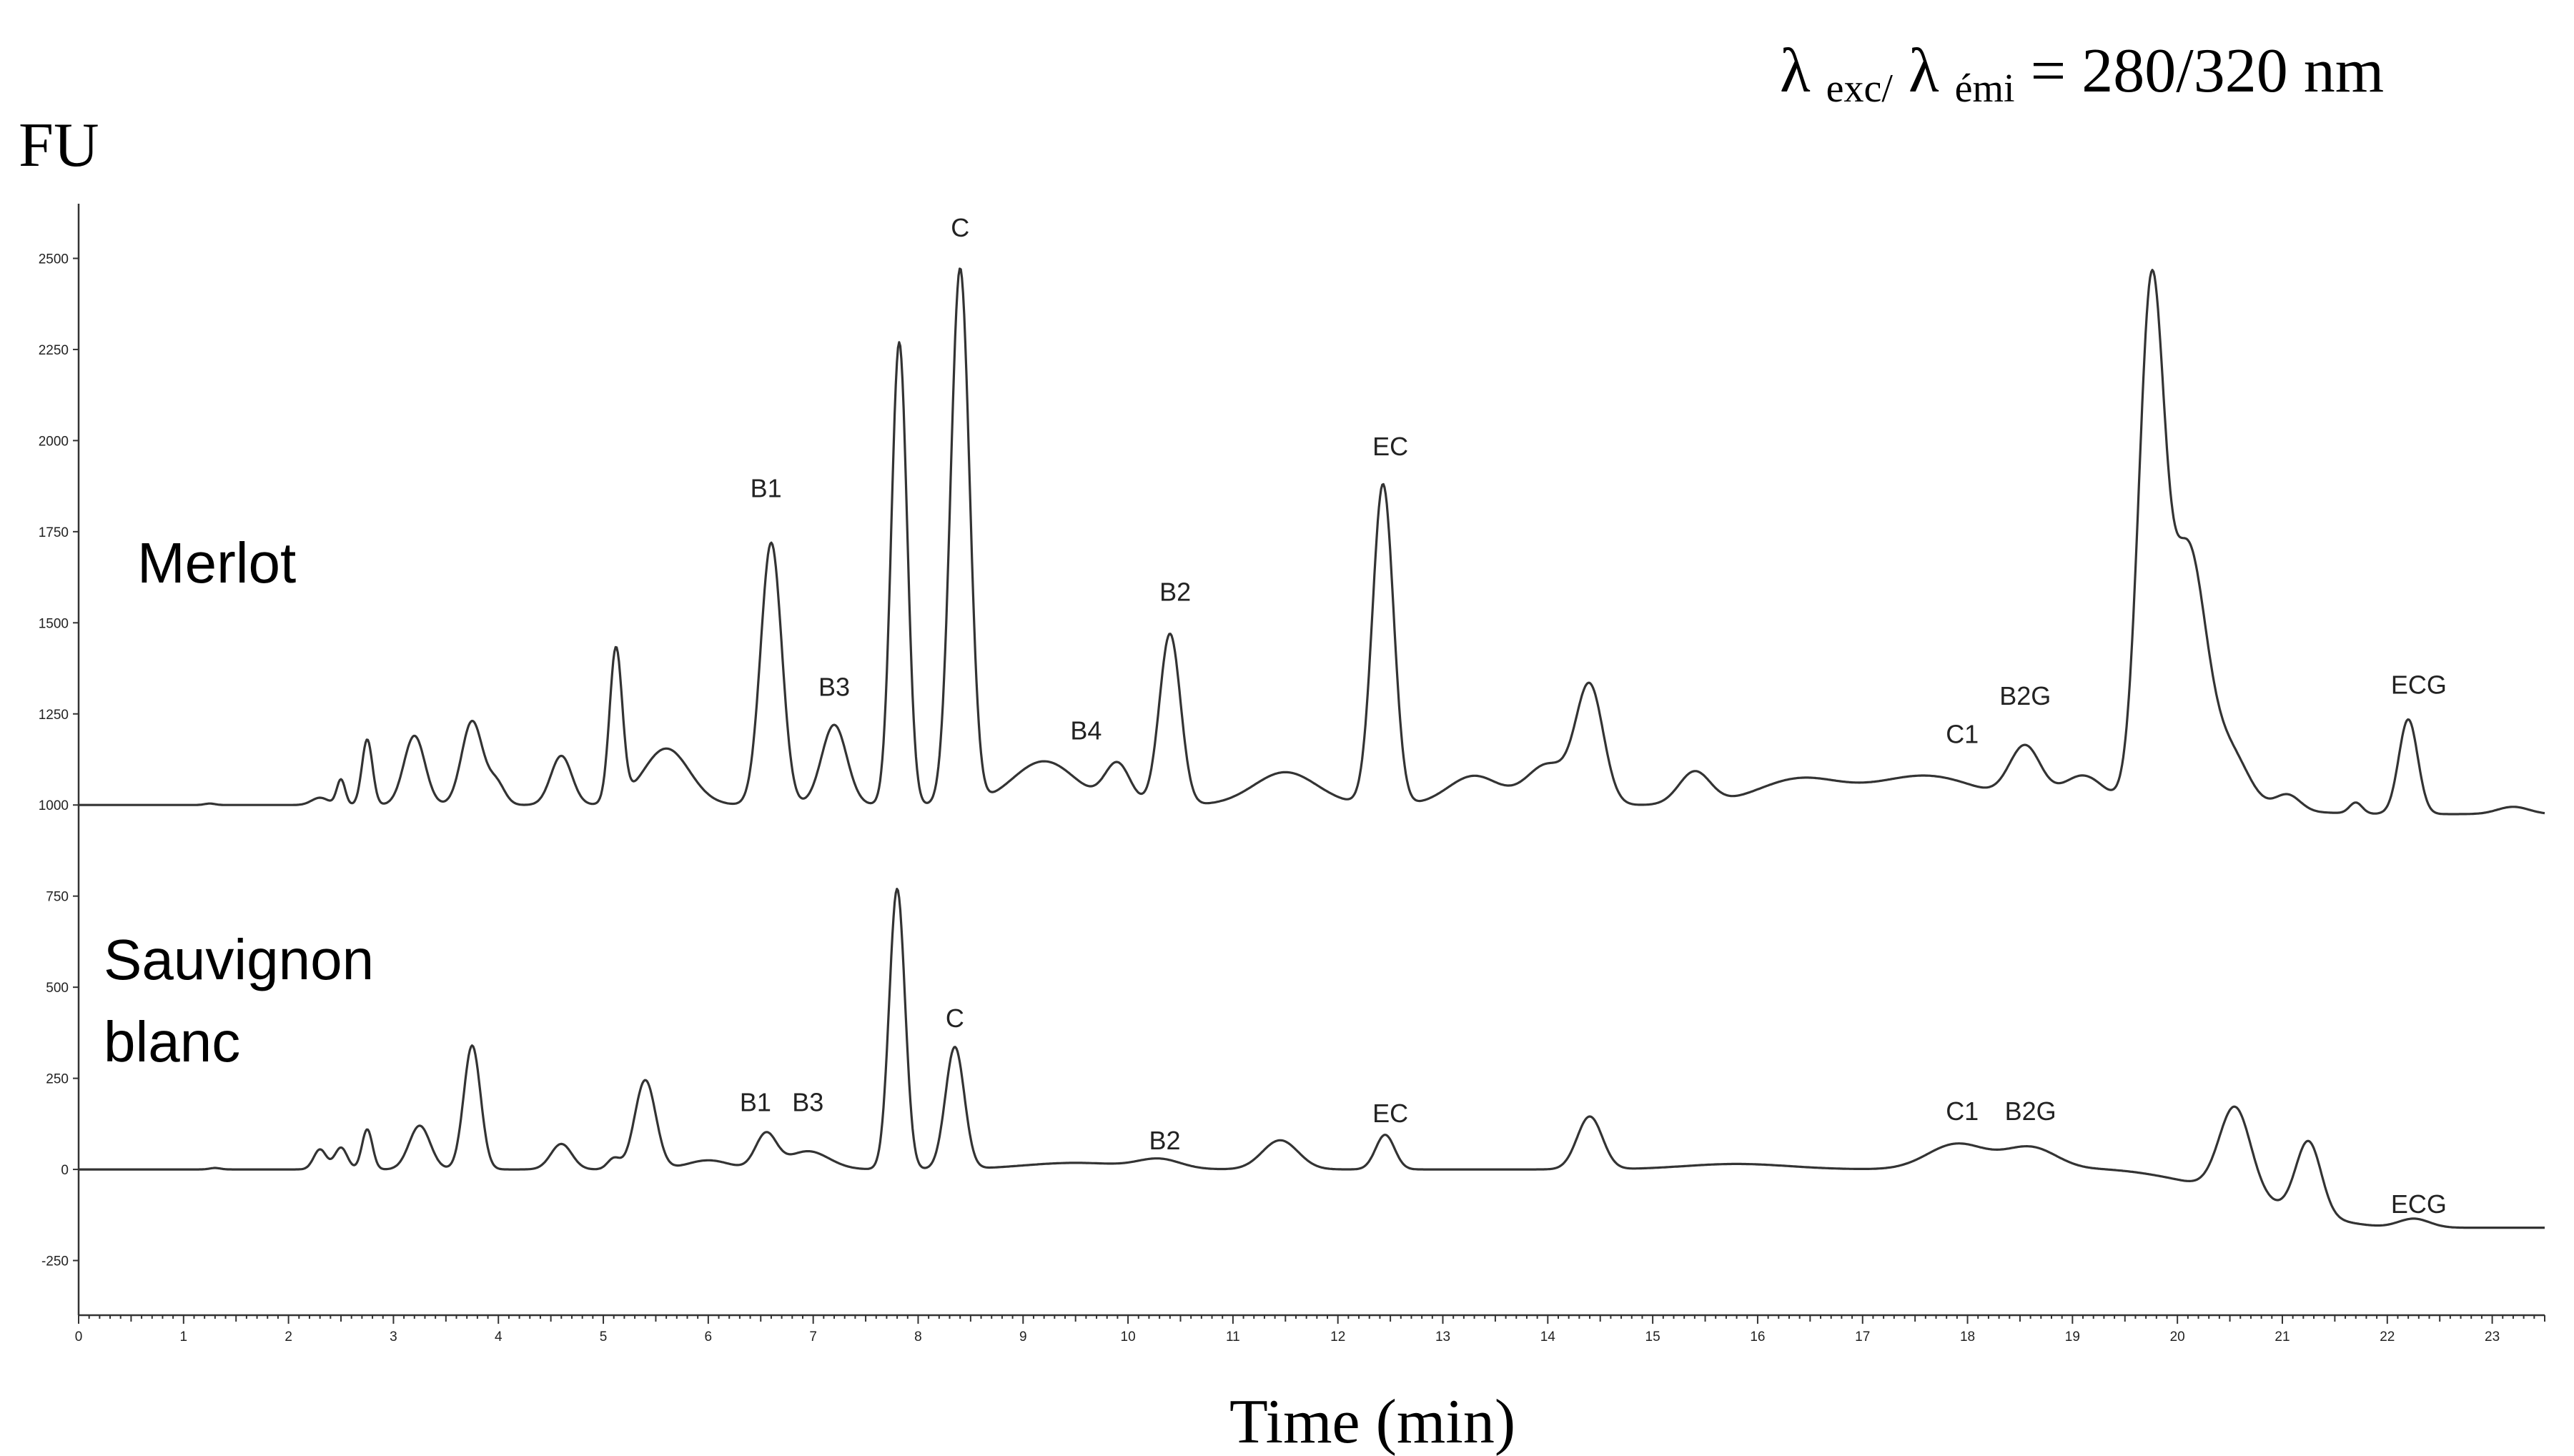 Image resolution: width=2574 pixels, height=1456 pixels. I want to click on series-label-sauvignon: Sauvignon, so click(239, 959).